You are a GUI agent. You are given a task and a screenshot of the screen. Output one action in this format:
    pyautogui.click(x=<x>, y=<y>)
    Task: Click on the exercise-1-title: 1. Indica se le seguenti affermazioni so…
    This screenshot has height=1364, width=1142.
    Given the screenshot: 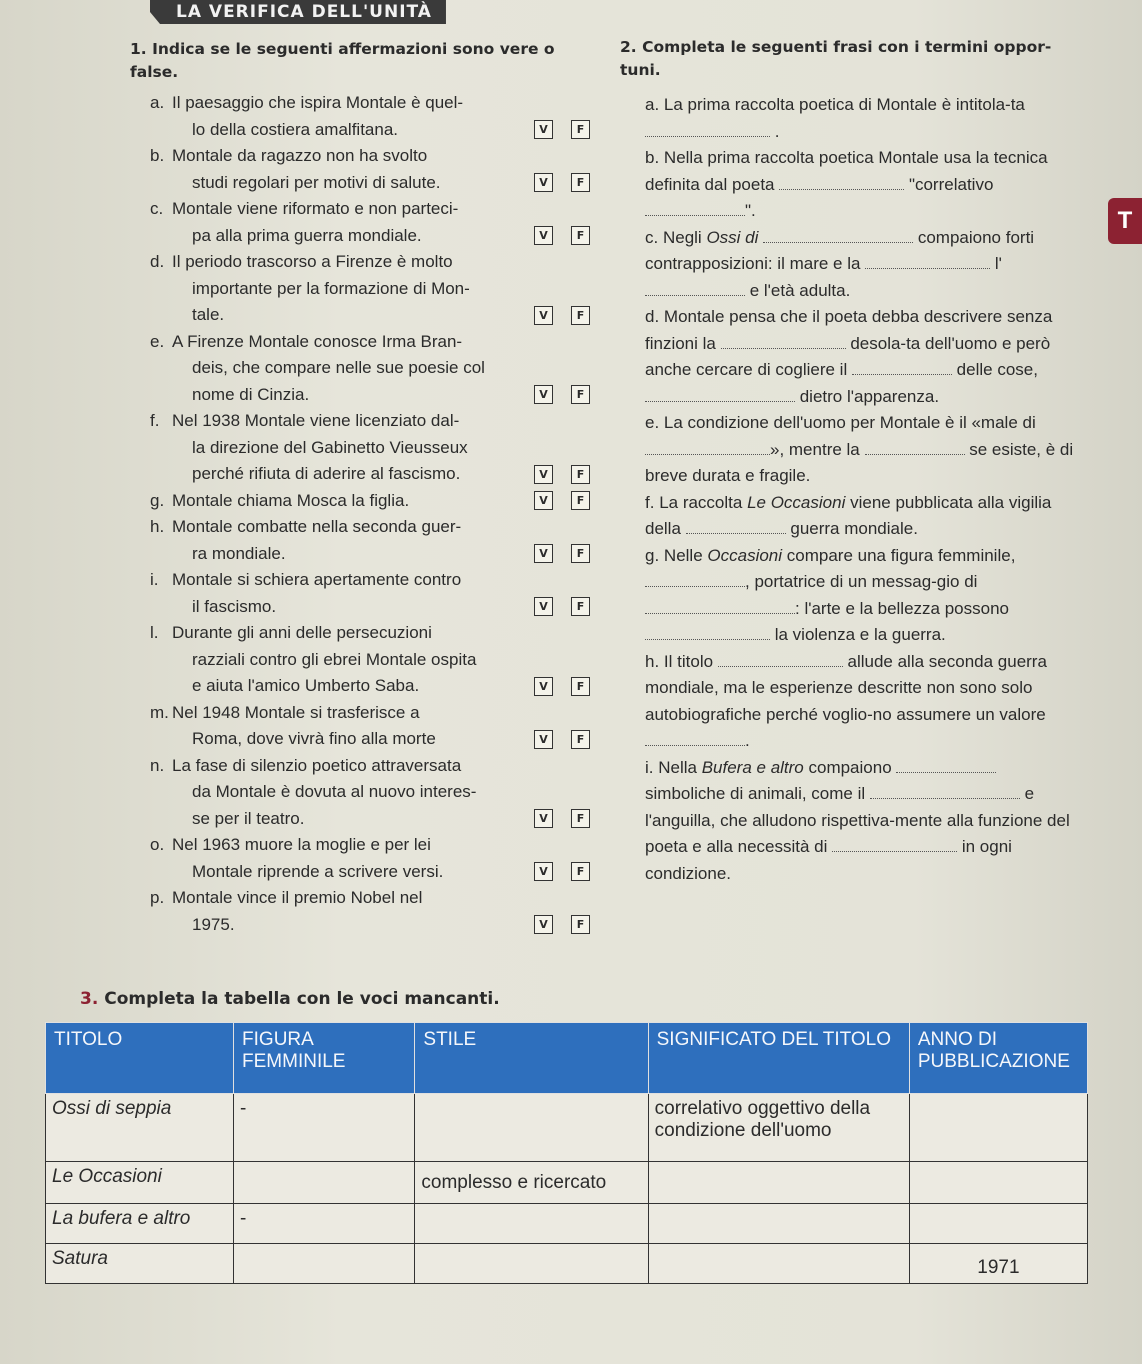 What is the action you would take?
    pyautogui.click(x=360, y=61)
    